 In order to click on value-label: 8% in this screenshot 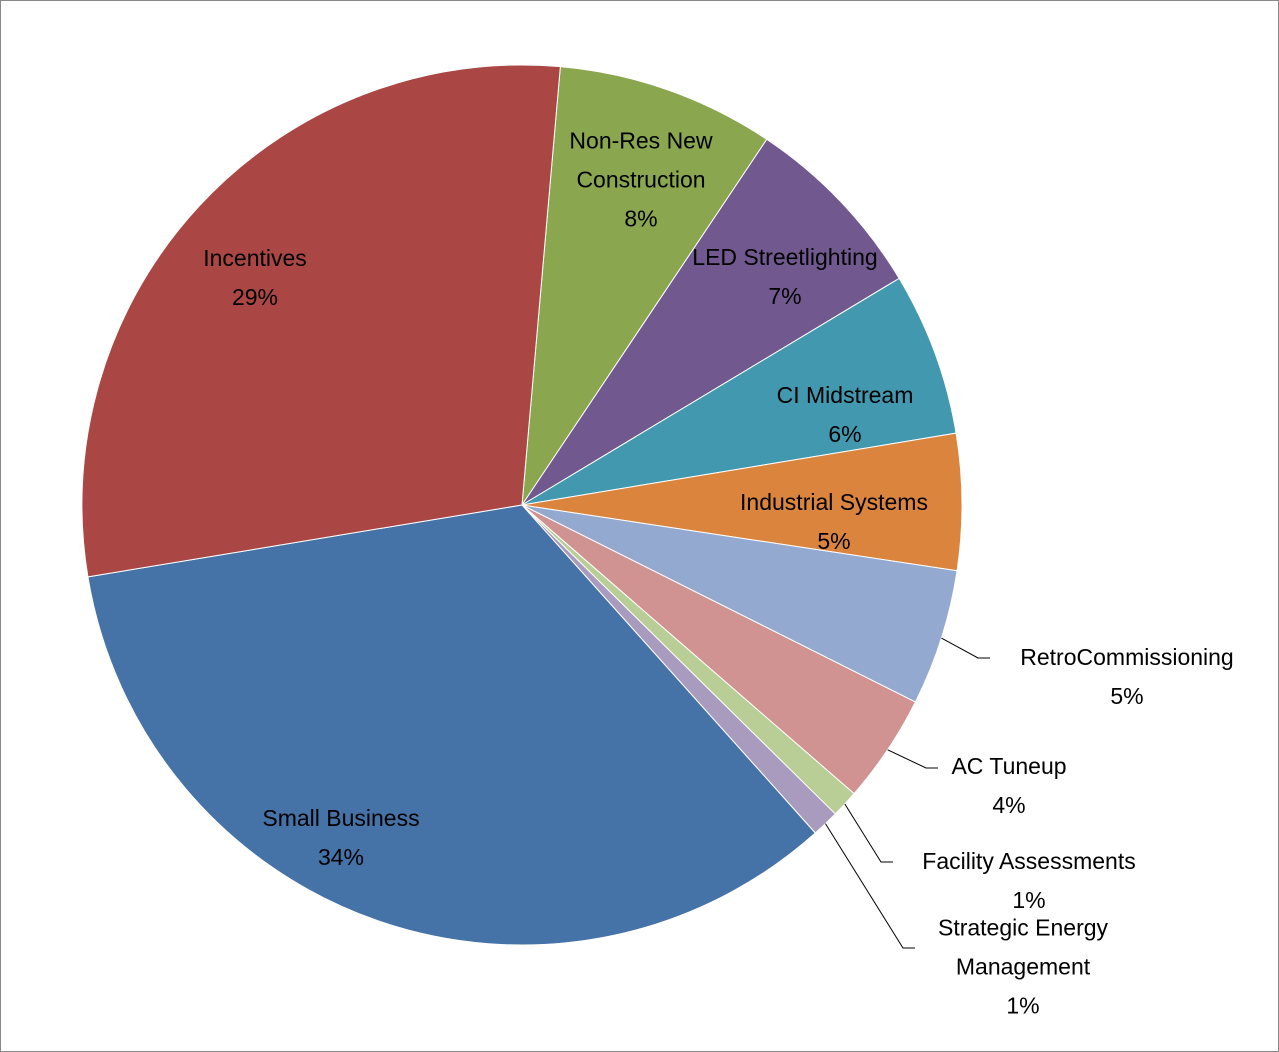, I will do `click(641, 218)`.